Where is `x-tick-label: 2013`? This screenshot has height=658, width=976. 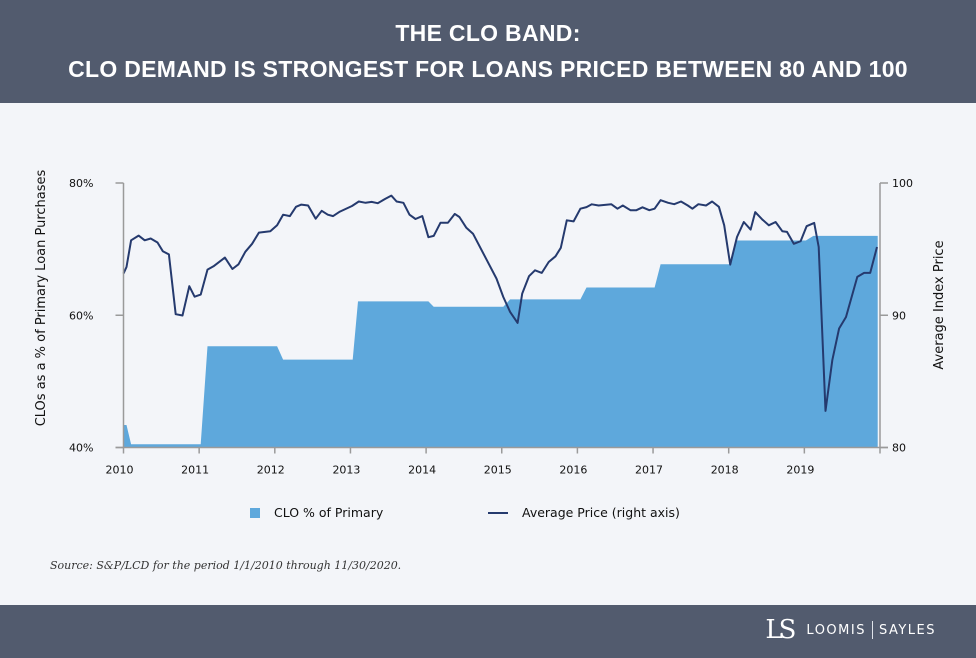 x-tick-label: 2013 is located at coordinates (346, 470).